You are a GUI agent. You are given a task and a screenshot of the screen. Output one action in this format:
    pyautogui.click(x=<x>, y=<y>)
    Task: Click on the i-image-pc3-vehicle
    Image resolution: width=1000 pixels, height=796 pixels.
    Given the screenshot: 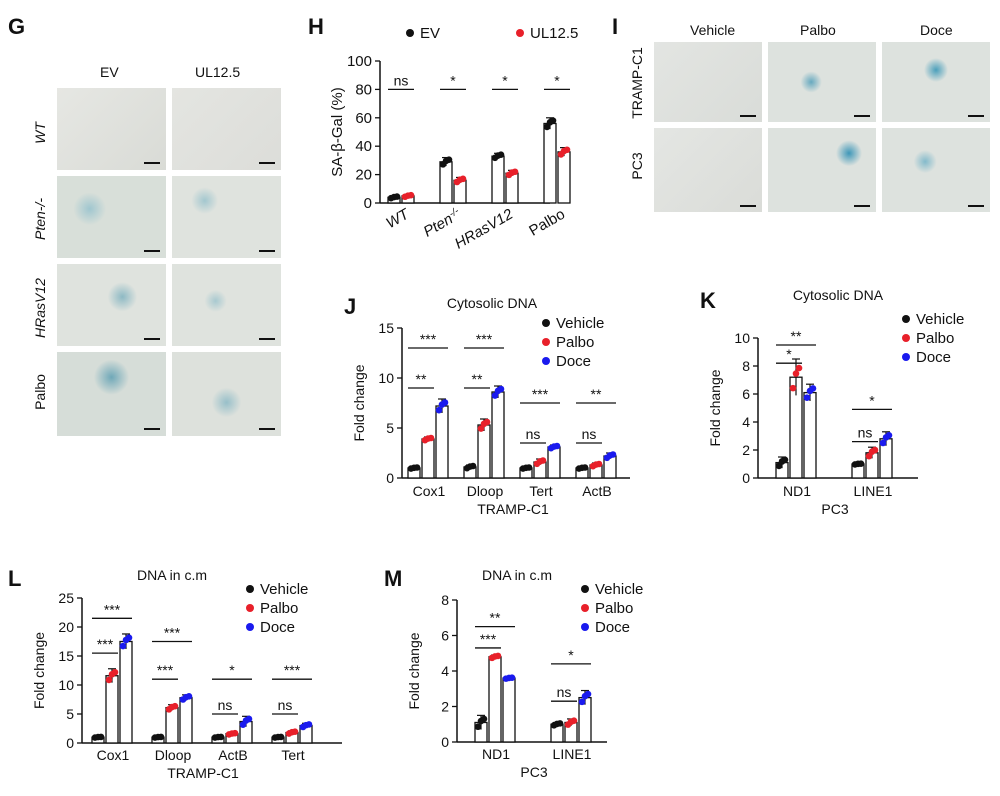 What is the action you would take?
    pyautogui.click(x=708, y=170)
    